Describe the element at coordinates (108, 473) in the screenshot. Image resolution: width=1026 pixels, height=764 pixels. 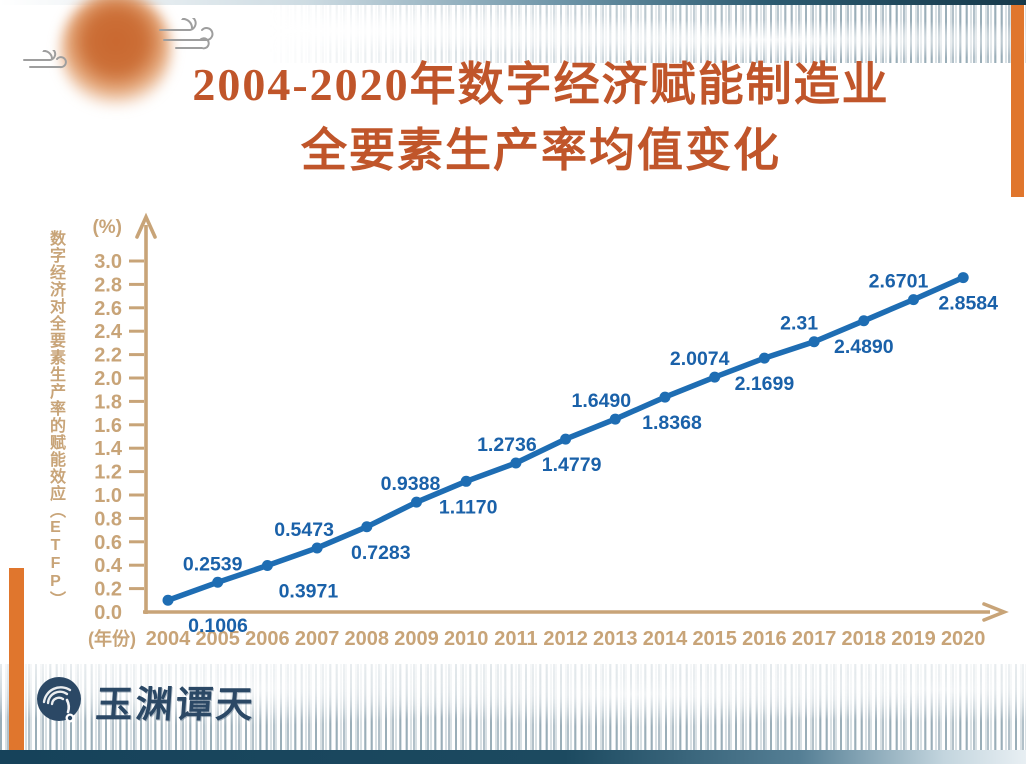
I see `y-tick-label: 1.2` at that location.